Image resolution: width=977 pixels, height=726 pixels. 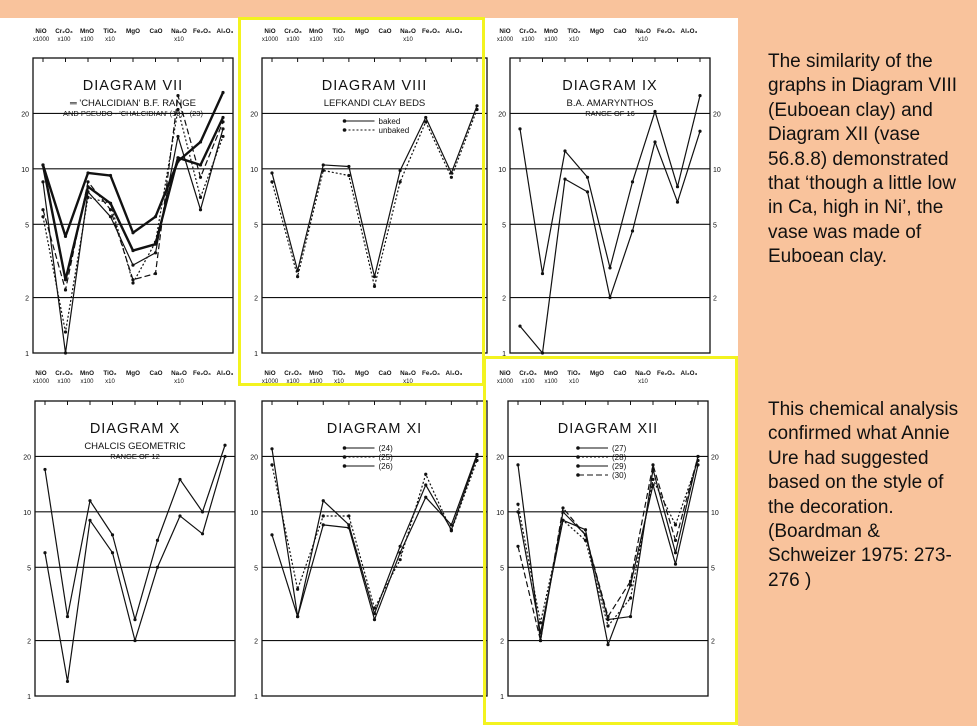 I want to click on y-tick-label: 10, so click(x=502, y=170).